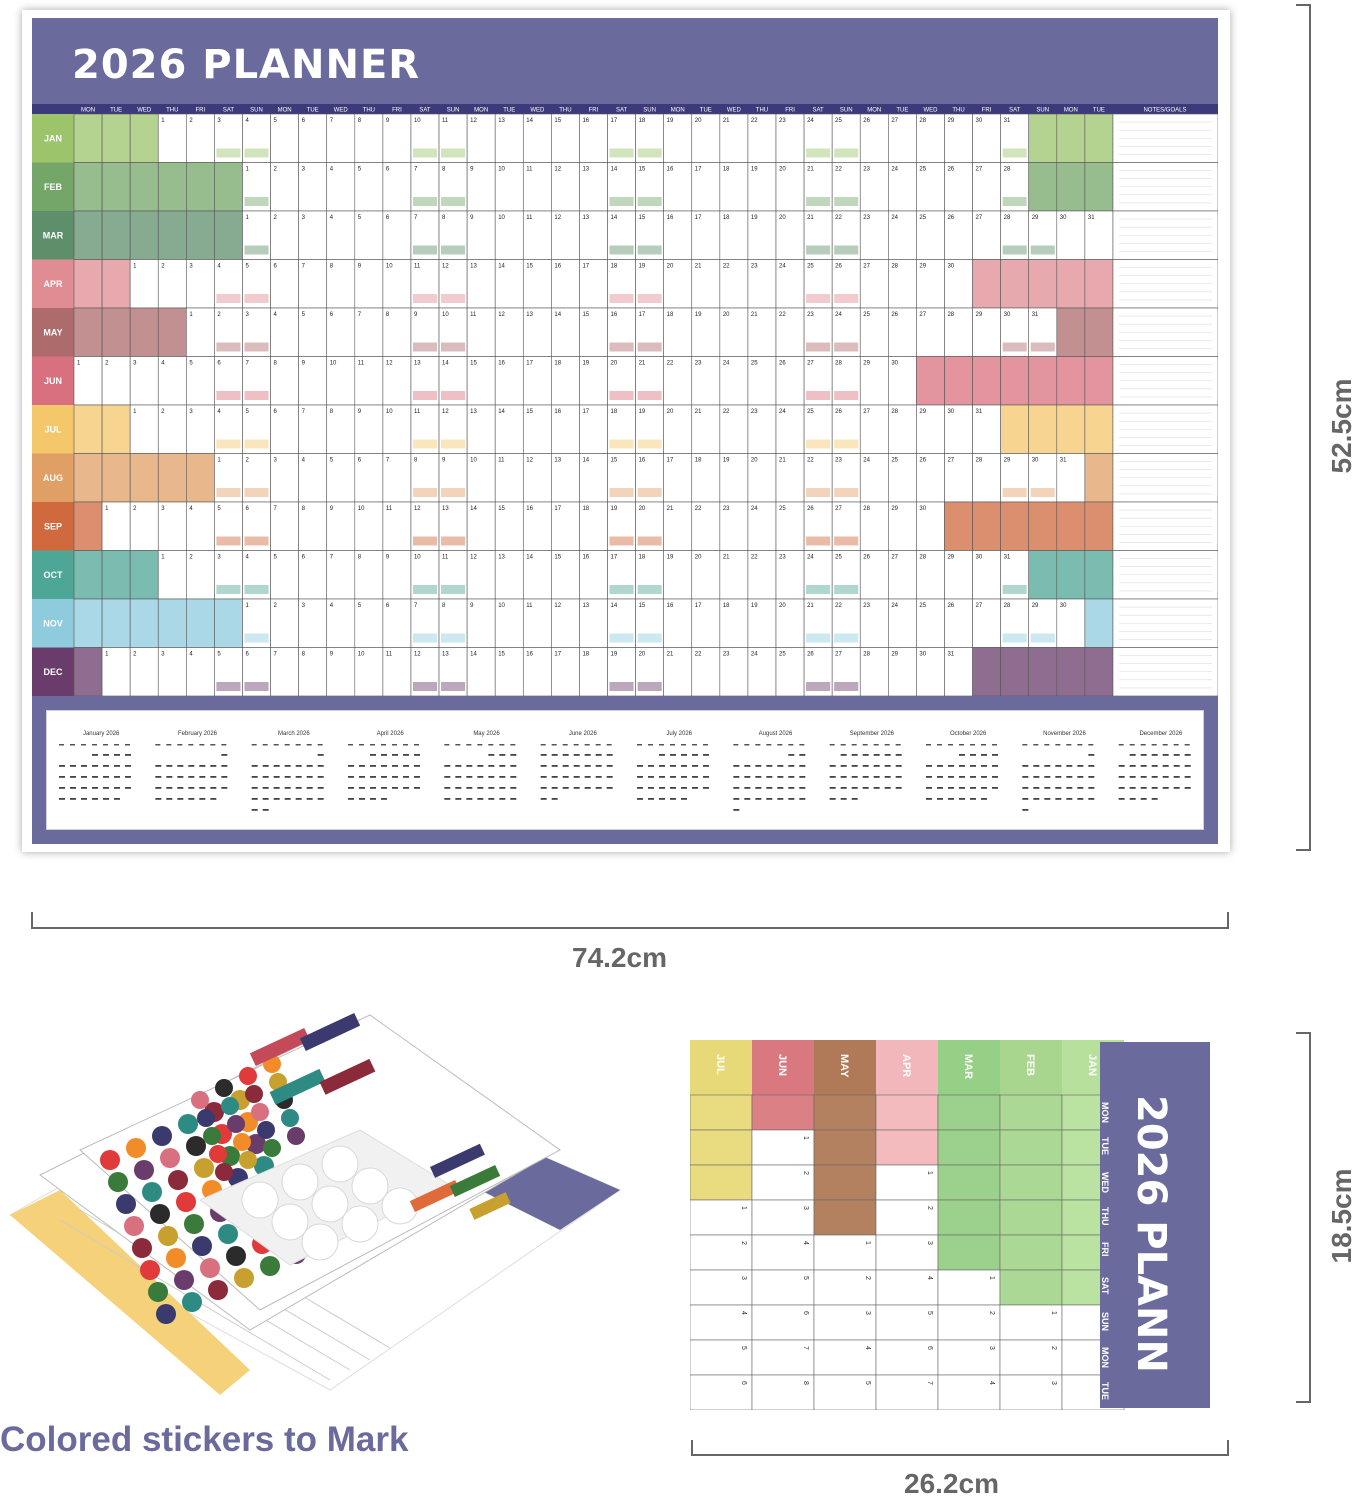  Describe the element at coordinates (1007, 121) in the screenshot. I see `day-number: 31` at that location.